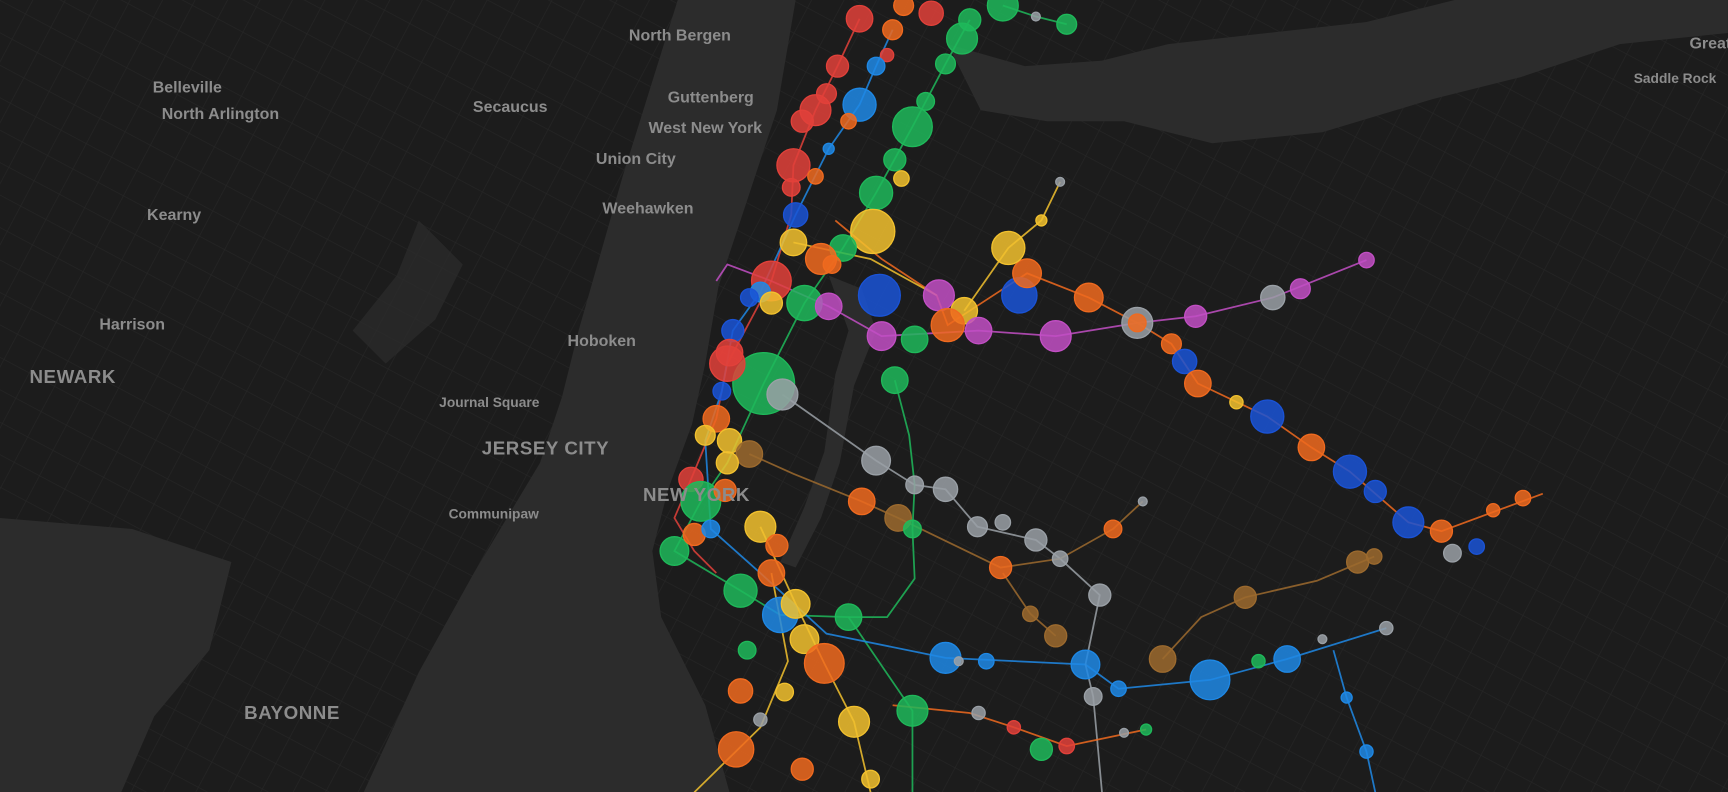  I want to click on place-label: NEW YORK, so click(696, 494).